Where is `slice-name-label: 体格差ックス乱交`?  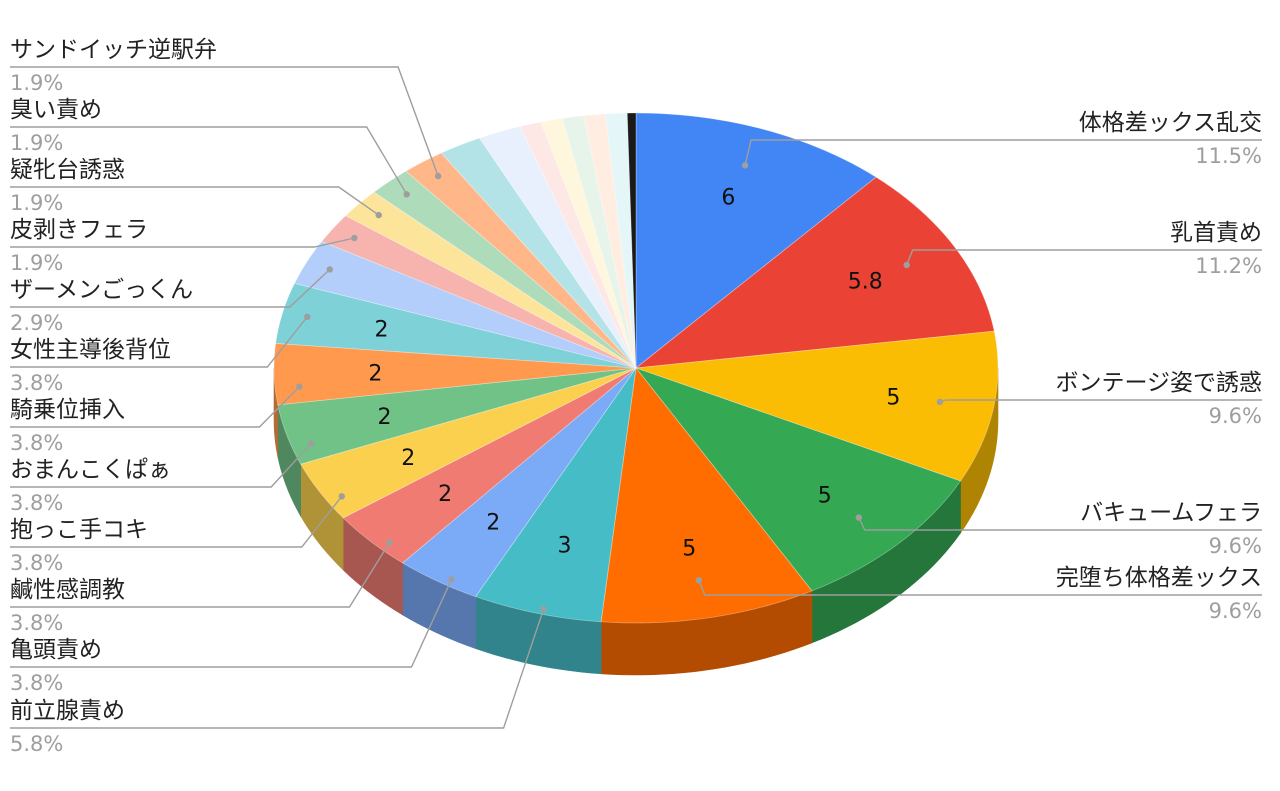 slice-name-label: 体格差ックス乱交 is located at coordinates (1170, 123).